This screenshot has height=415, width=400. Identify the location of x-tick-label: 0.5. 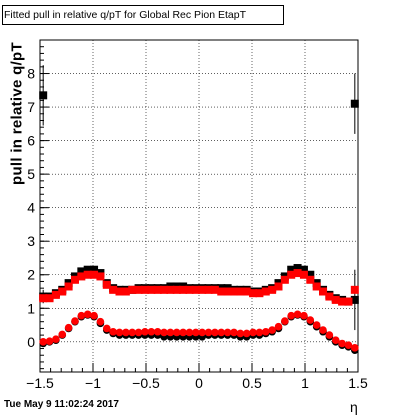
(252, 383).